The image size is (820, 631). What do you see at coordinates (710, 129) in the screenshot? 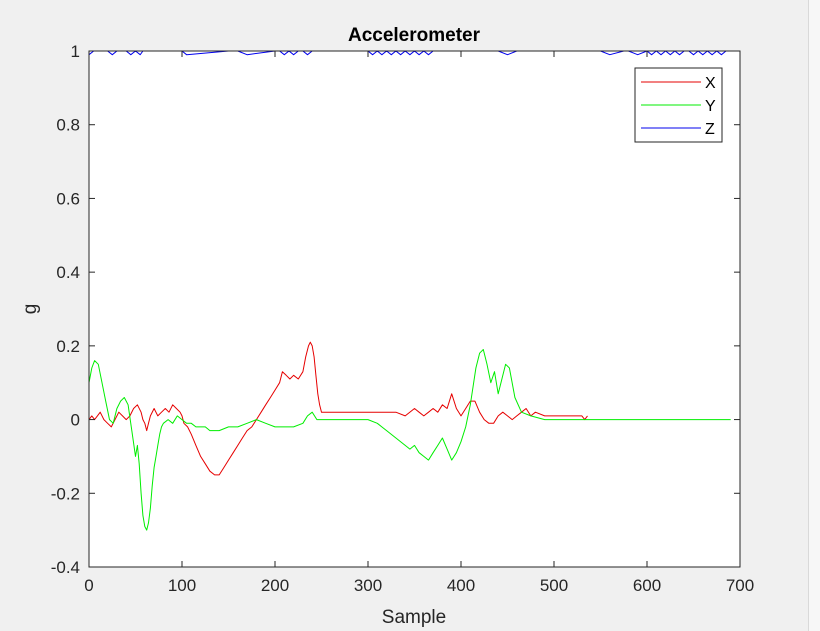
I see `legend-label-z: Z` at bounding box center [710, 129].